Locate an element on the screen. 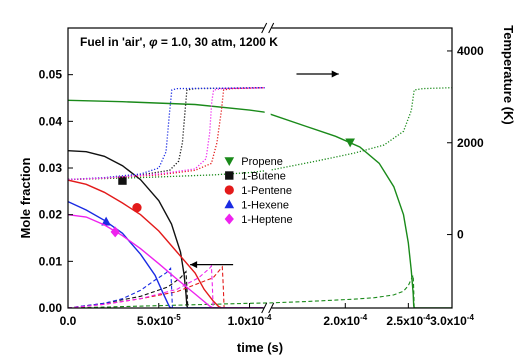  x-tick-label-1: 5.0x10⁻⁵ is located at coordinates (159, 320).